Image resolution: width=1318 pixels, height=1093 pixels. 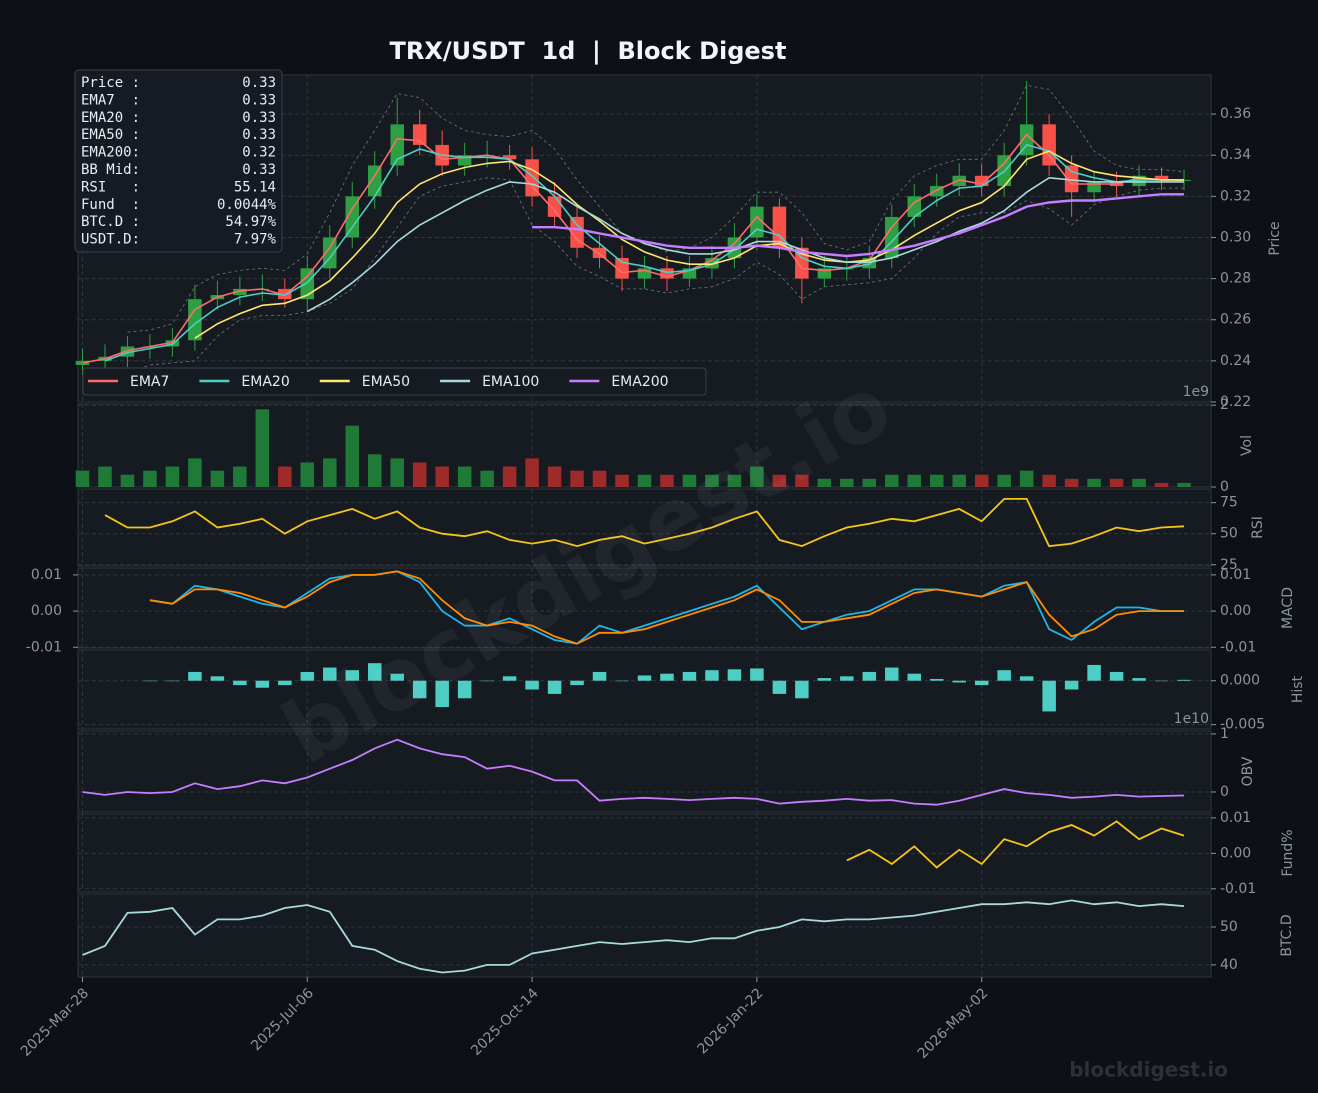 I want to click on info-label: USDT.D:, so click(x=110, y=240).